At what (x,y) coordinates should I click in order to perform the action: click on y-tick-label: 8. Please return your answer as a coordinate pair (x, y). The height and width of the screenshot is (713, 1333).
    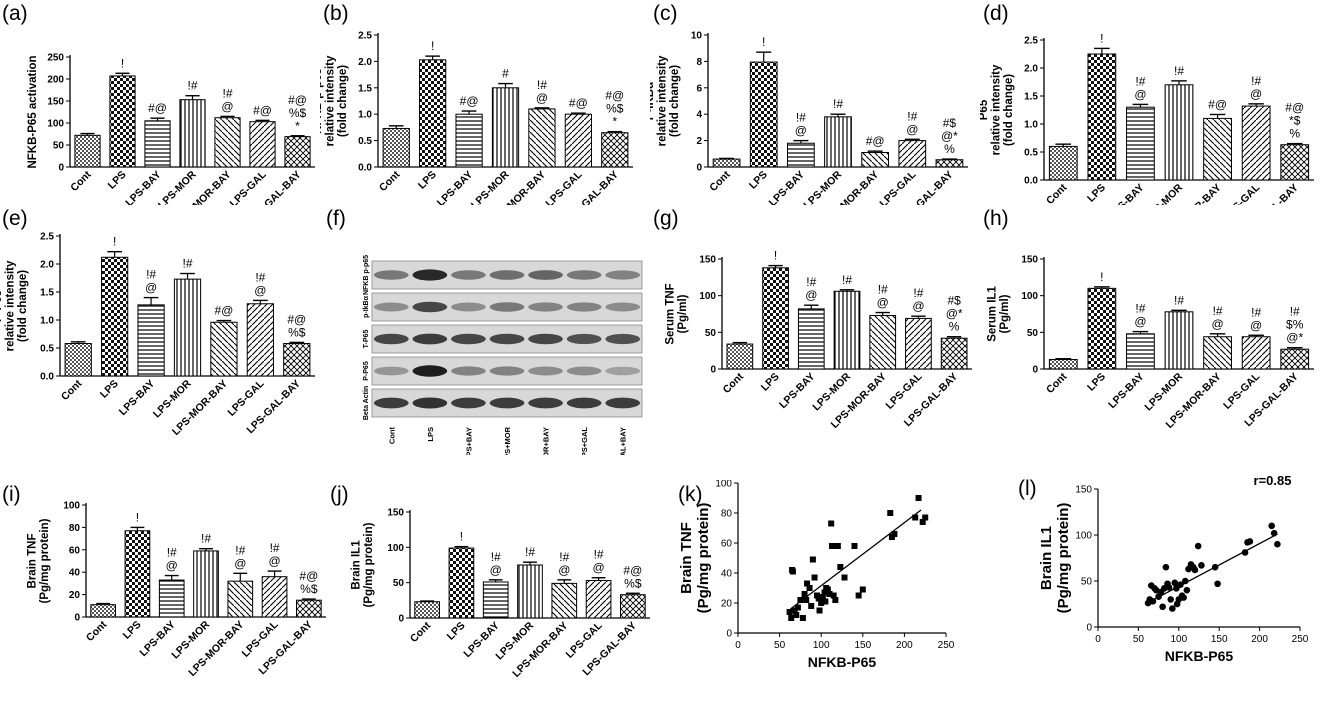
    Looking at the image, I should click on (699, 62).